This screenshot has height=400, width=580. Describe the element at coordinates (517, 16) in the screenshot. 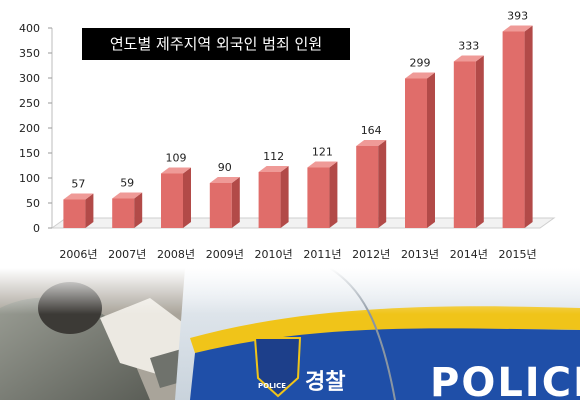

I see `data-label: 393` at that location.